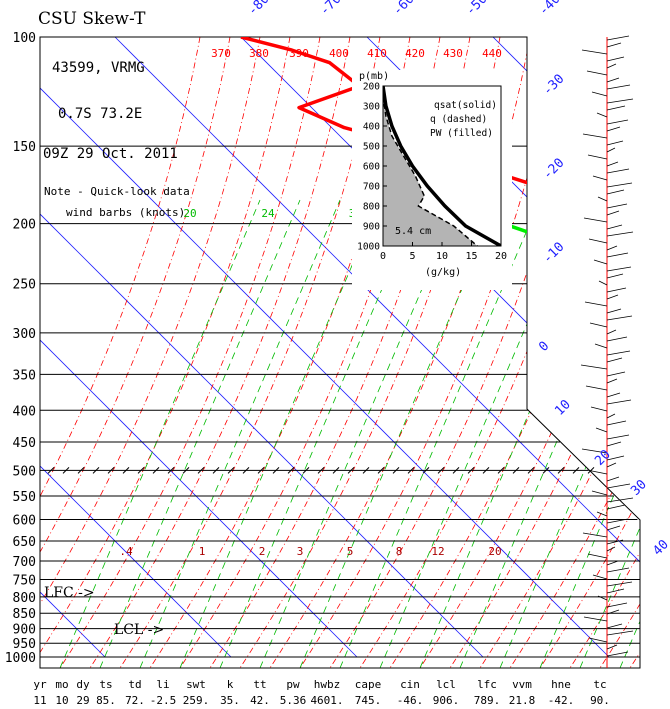  I want to click on mixing-ratio-top-label-20: 20, so click(189, 213).